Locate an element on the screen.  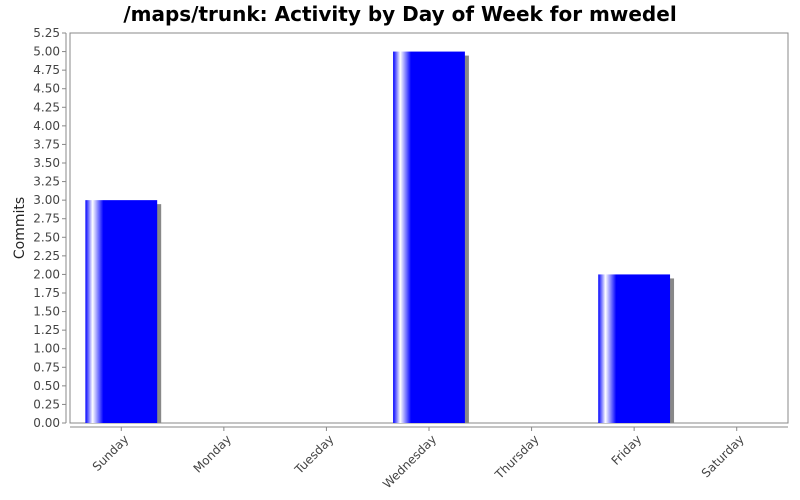
y-tick-label: 0.75 is located at coordinates (46, 367).